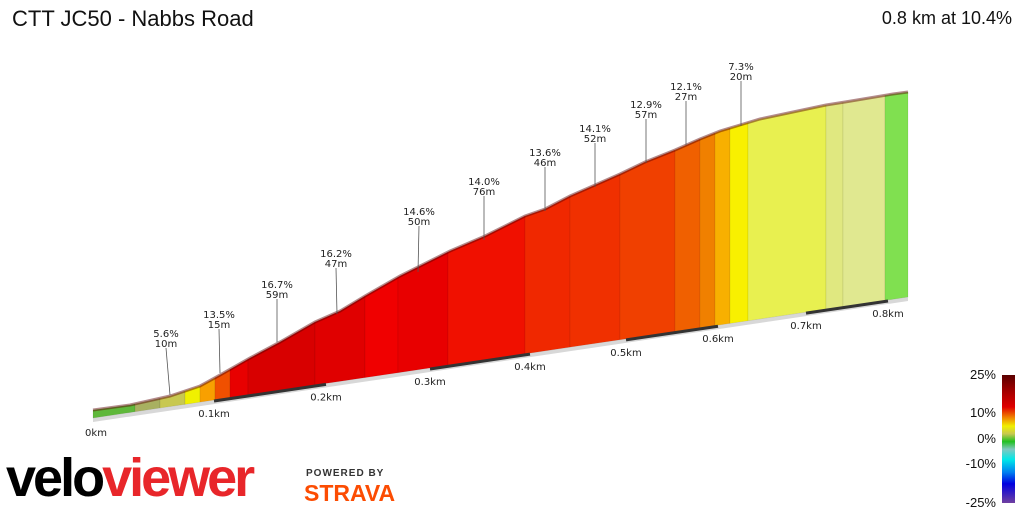 This screenshot has height=512, width=1024. Describe the element at coordinates (219, 325) in the screenshot. I see `segment-length-label: 15m` at that location.